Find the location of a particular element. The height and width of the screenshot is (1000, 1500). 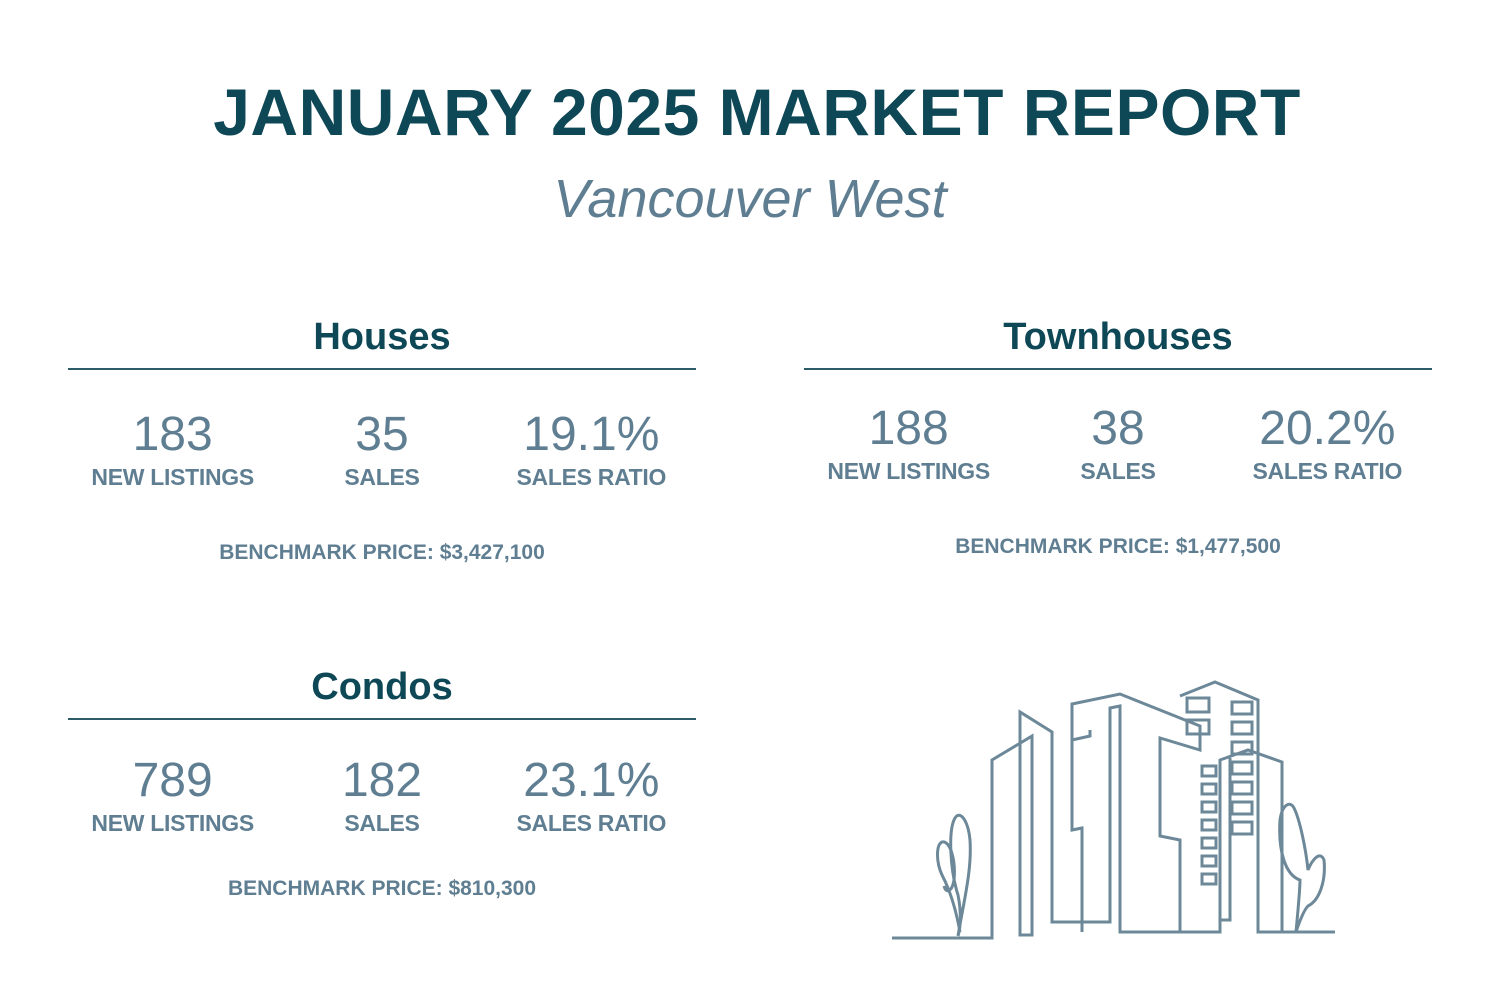

stat-value: 23.1% is located at coordinates (591, 780).